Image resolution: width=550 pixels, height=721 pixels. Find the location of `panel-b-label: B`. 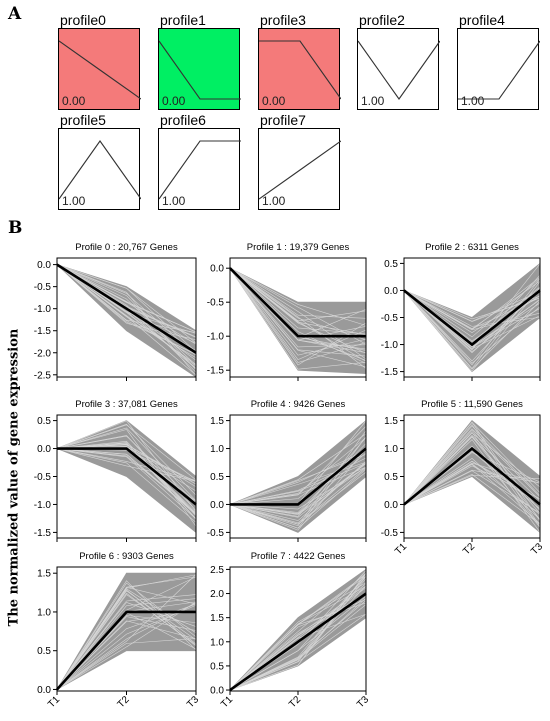

panel-b-label: B is located at coordinates (15, 228).